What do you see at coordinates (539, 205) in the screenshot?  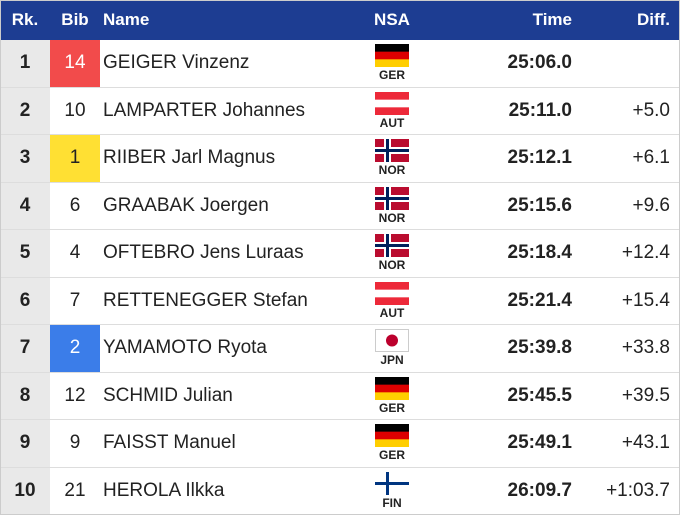 I see `time: 25:15.6` at bounding box center [539, 205].